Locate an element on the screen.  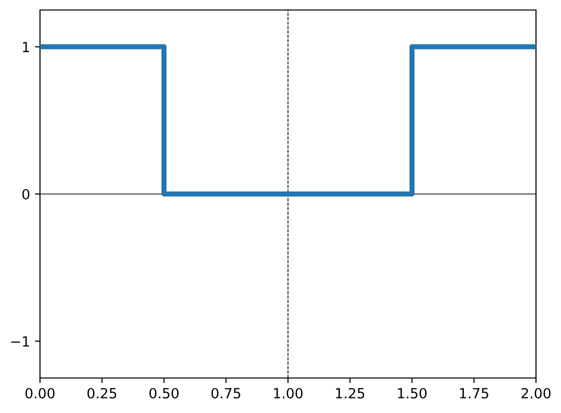
y-tick-label: 0 is located at coordinates (26, 194).